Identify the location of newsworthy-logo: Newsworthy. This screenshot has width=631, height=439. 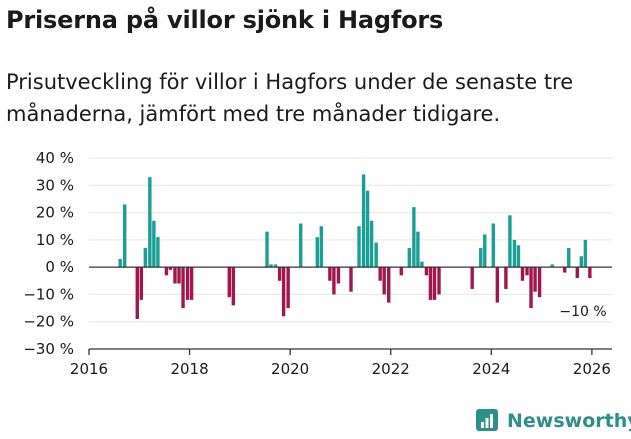
(553, 421).